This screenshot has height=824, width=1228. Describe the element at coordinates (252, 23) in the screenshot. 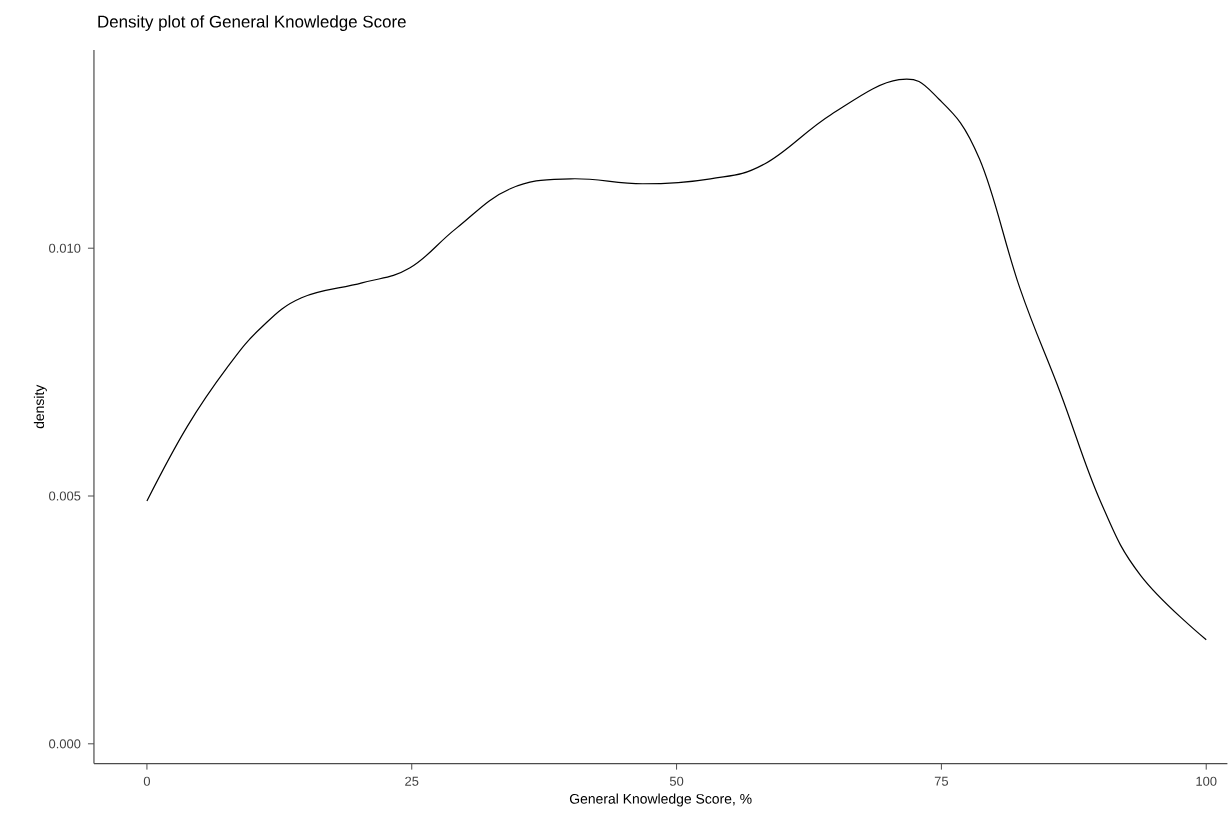

I see `chart-title: Density plot of General Knowledge Score` at that location.